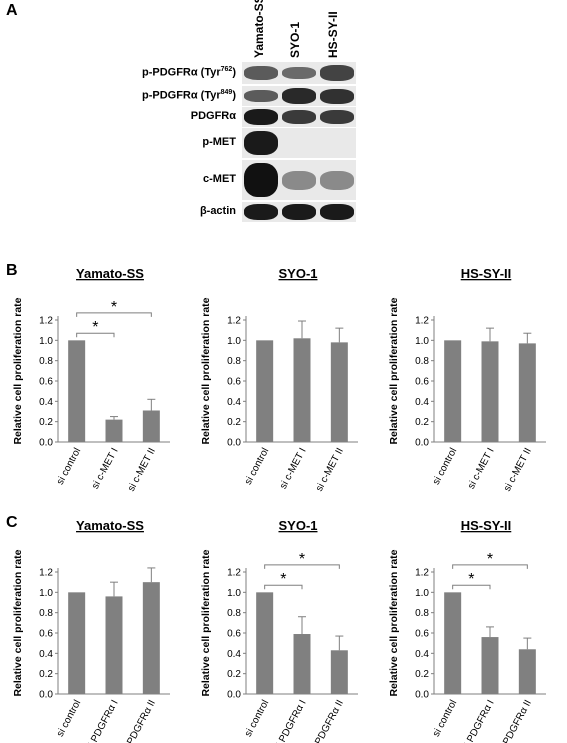 Image resolution: width=567 pixels, height=743 pixels. Describe the element at coordinates (297, 525) in the screenshot. I see `chart-title: SYO-1` at that location.